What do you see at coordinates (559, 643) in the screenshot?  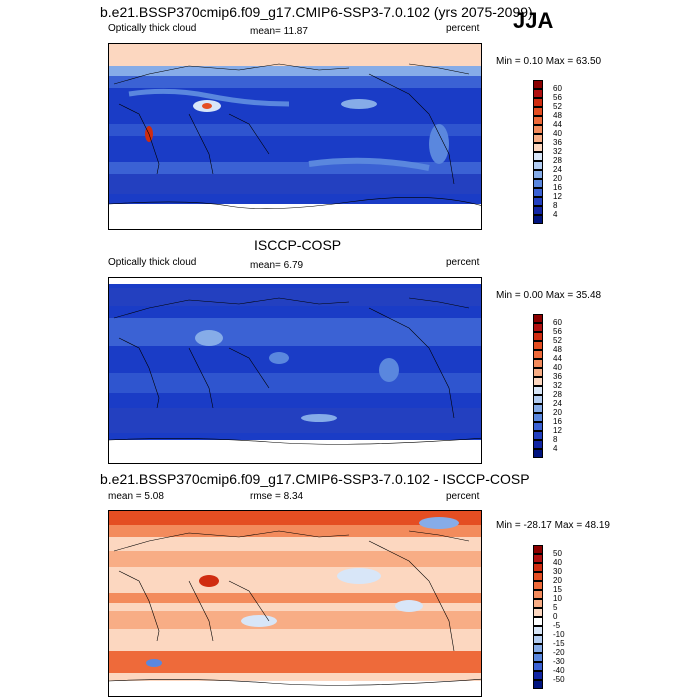 I see `colorbar-tick-label: -15` at bounding box center [559, 643].